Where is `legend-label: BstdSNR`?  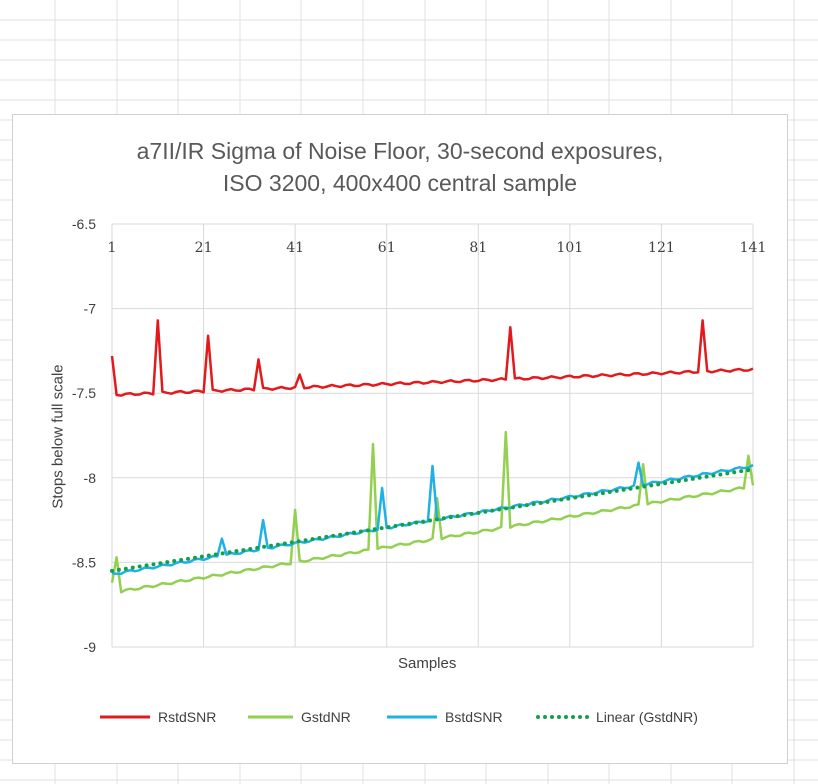 legend-label: BstdSNR is located at coordinates (474, 717).